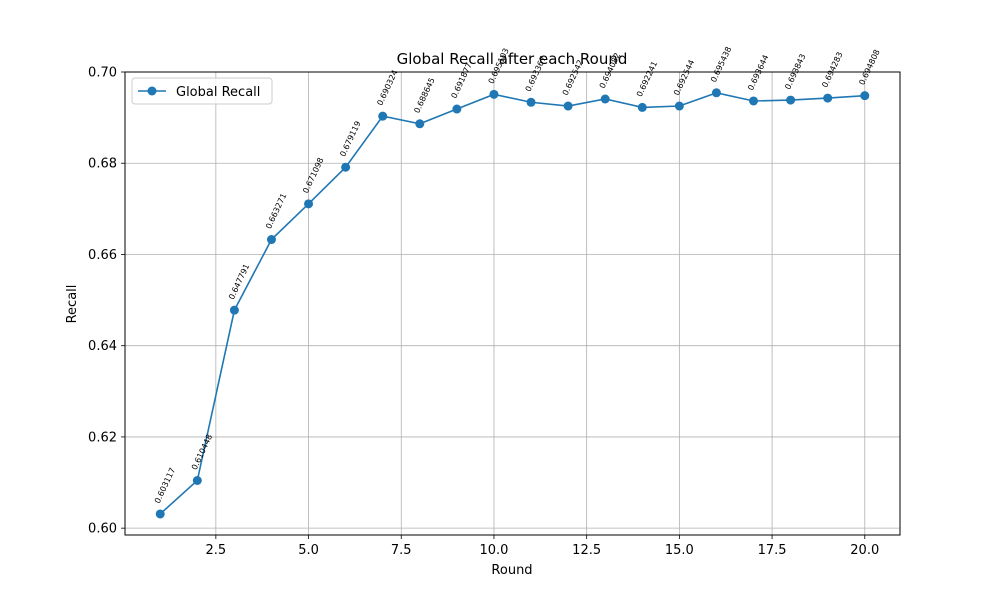 This screenshot has width=1000, height=600. I want to click on data-label: 0.671098, so click(313, 175).